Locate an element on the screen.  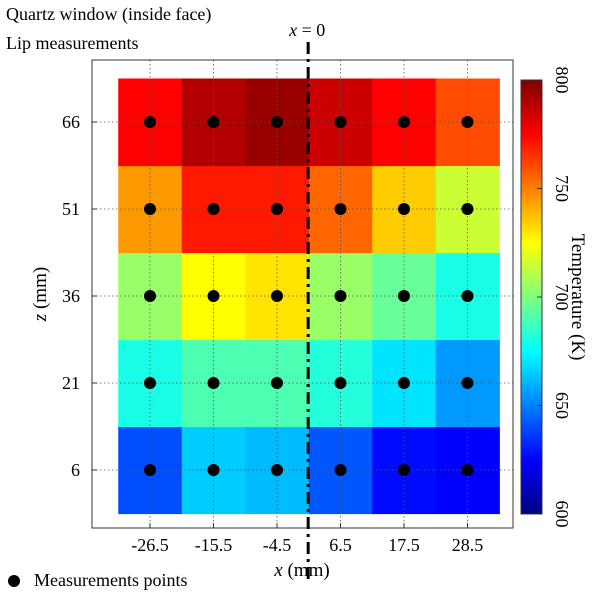
x-tick-label: 17.5 is located at coordinates (404, 545).